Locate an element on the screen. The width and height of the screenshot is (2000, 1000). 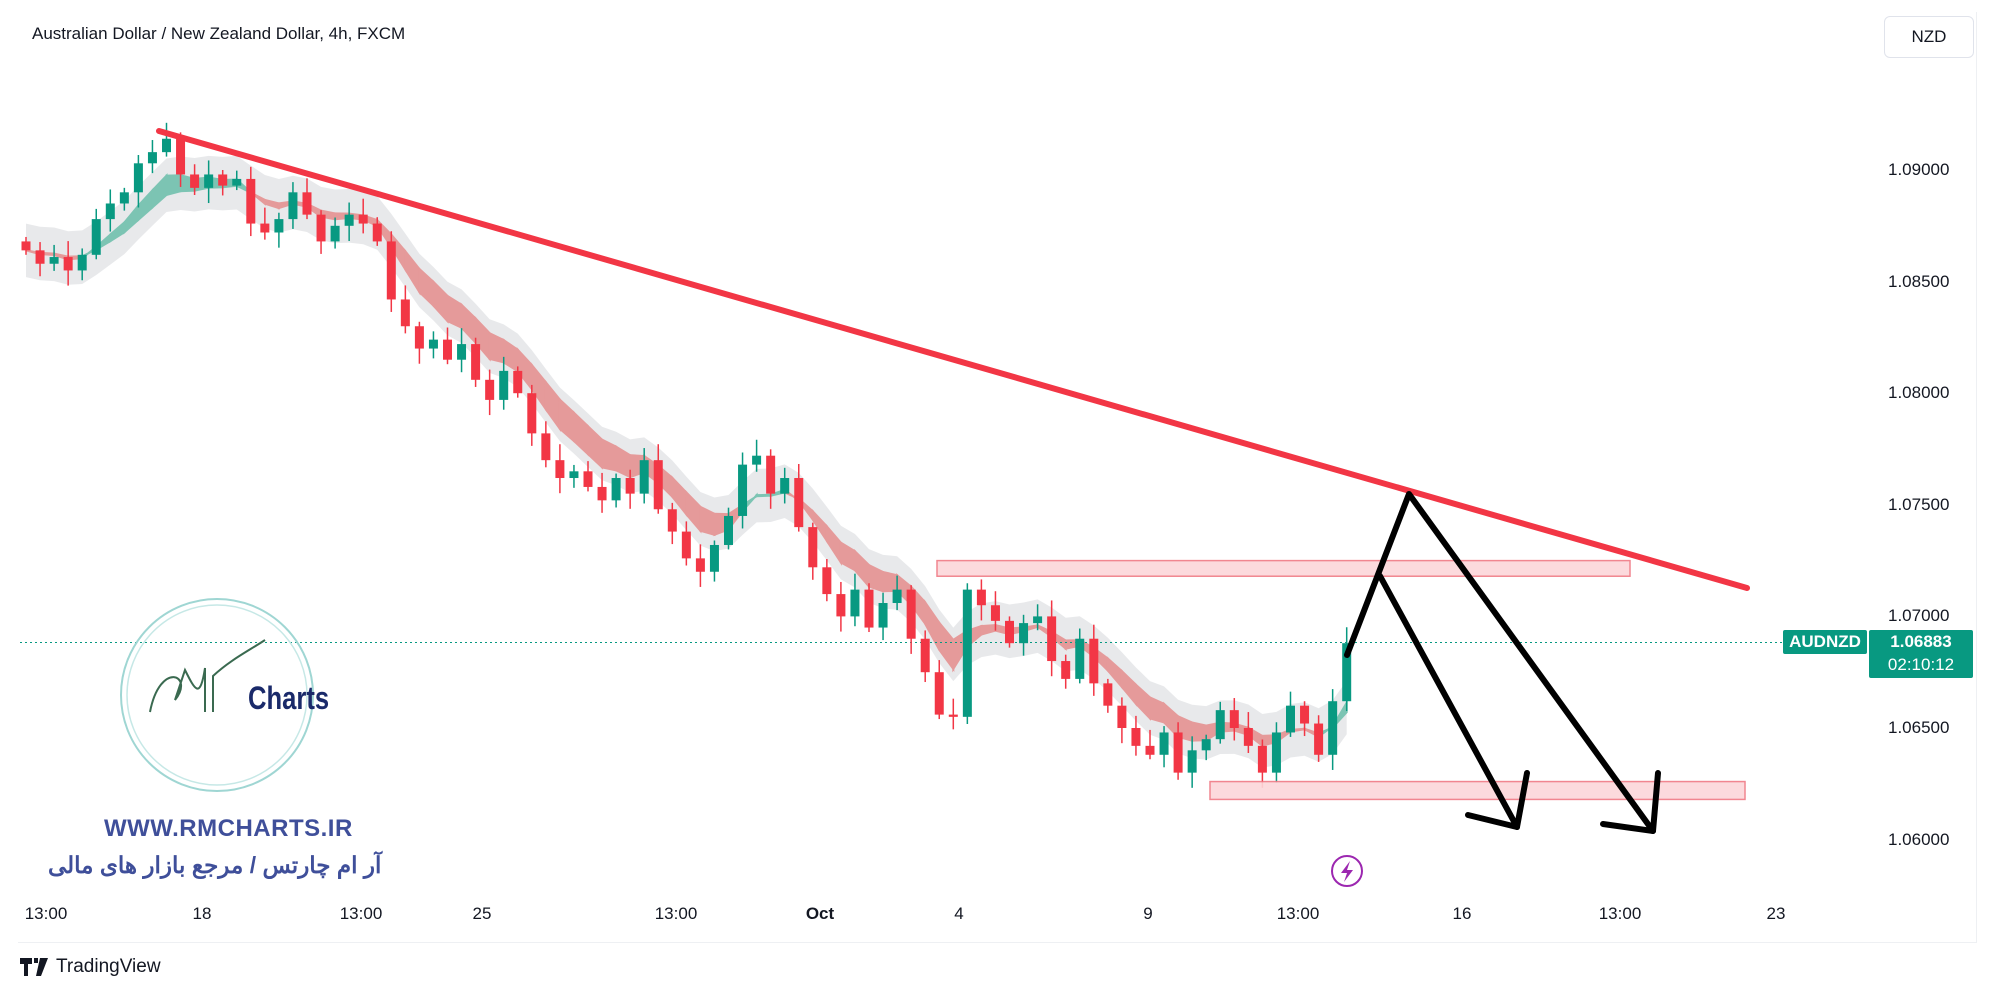
watermark-logo-text: Charts is located at coordinates (289, 698).